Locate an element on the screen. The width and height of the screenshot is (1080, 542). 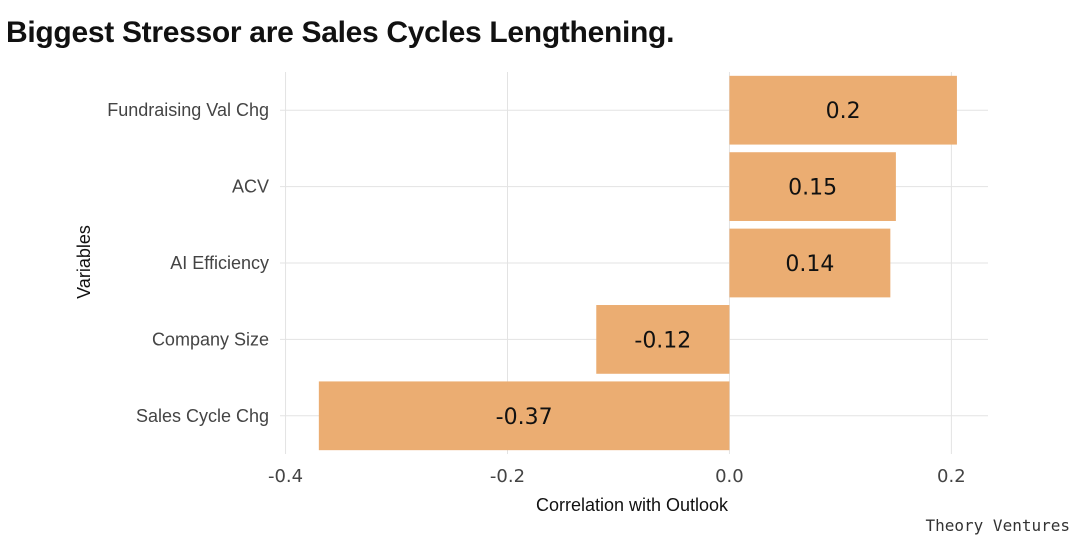
data-label: 0.14 is located at coordinates (809, 264).